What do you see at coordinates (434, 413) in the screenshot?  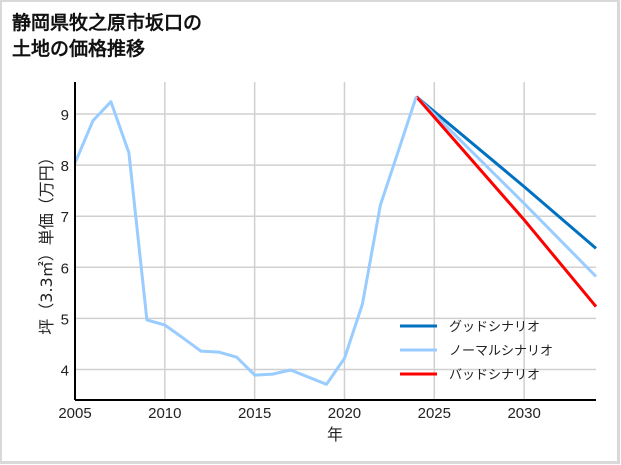 I see `x-tick-label: 2025` at bounding box center [434, 413].